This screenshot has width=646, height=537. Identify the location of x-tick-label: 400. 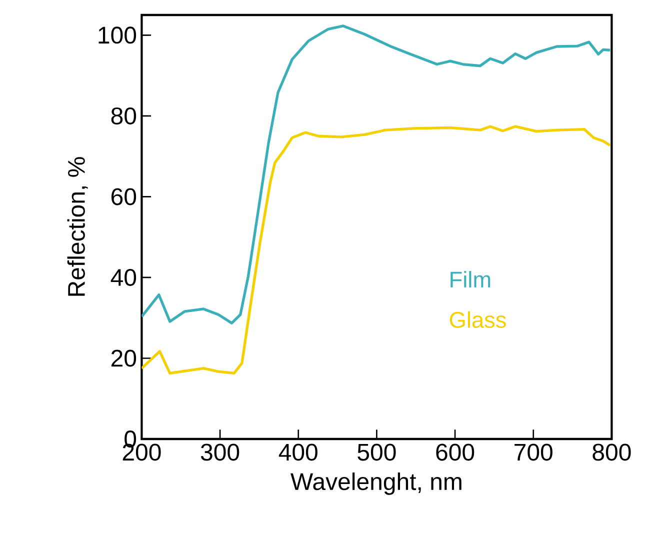
(298, 452).